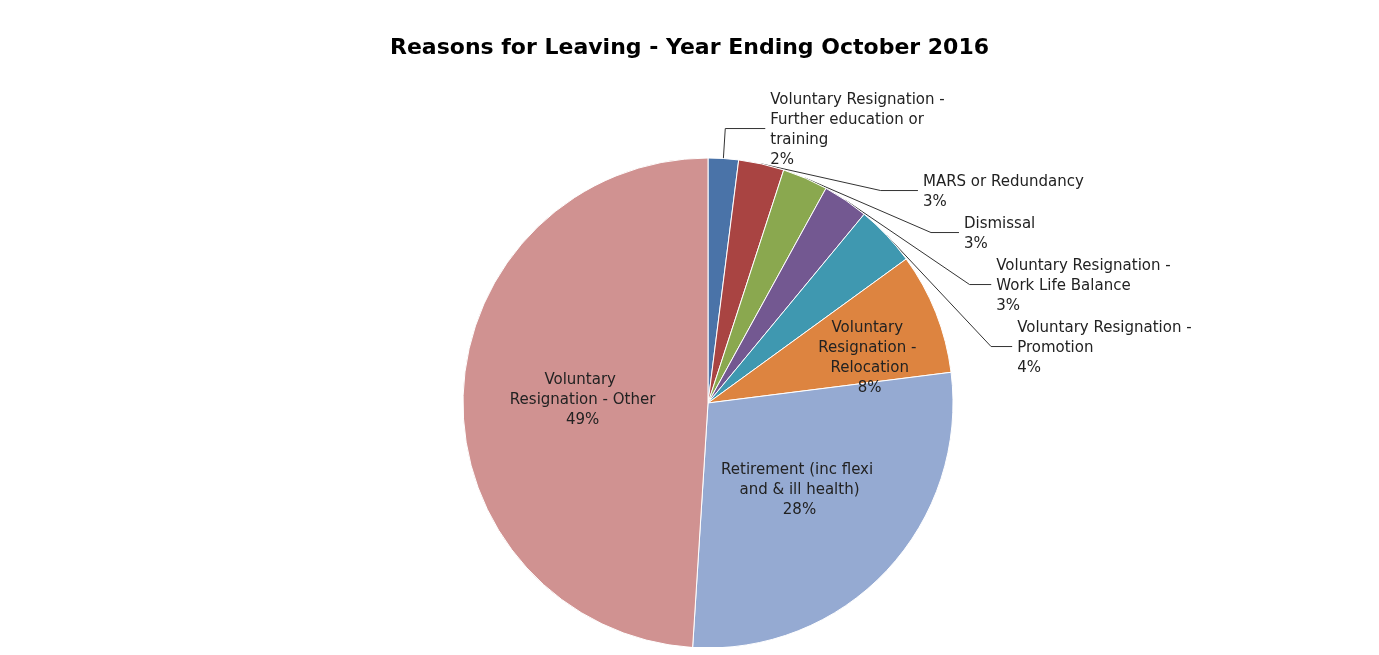 The width and height of the screenshot is (1379, 655). Describe the element at coordinates (999, 222) in the screenshot. I see `slice-label: Dismissal` at that location.